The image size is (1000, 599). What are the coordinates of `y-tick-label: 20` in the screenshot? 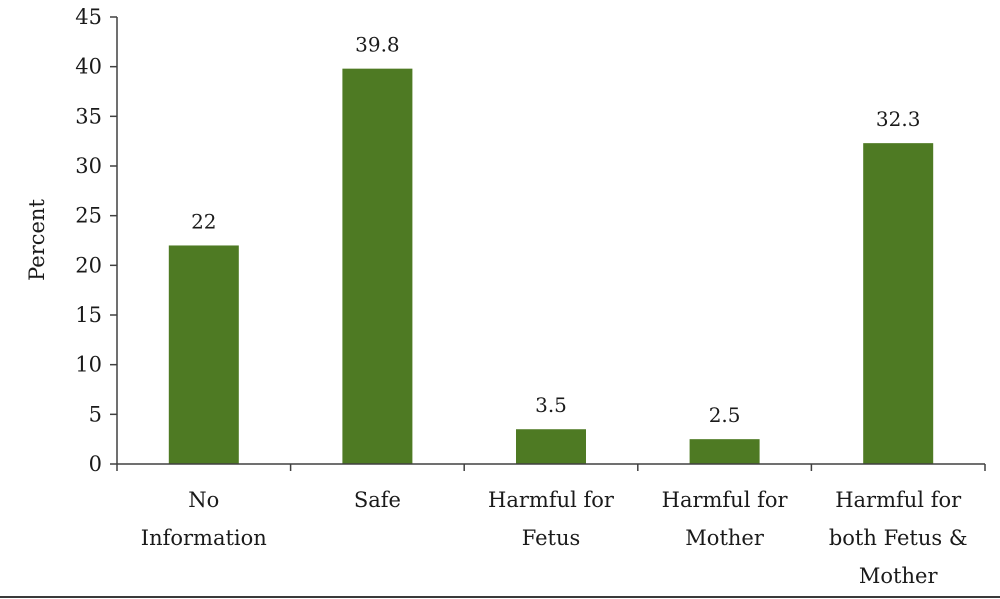 It's located at (88, 265).